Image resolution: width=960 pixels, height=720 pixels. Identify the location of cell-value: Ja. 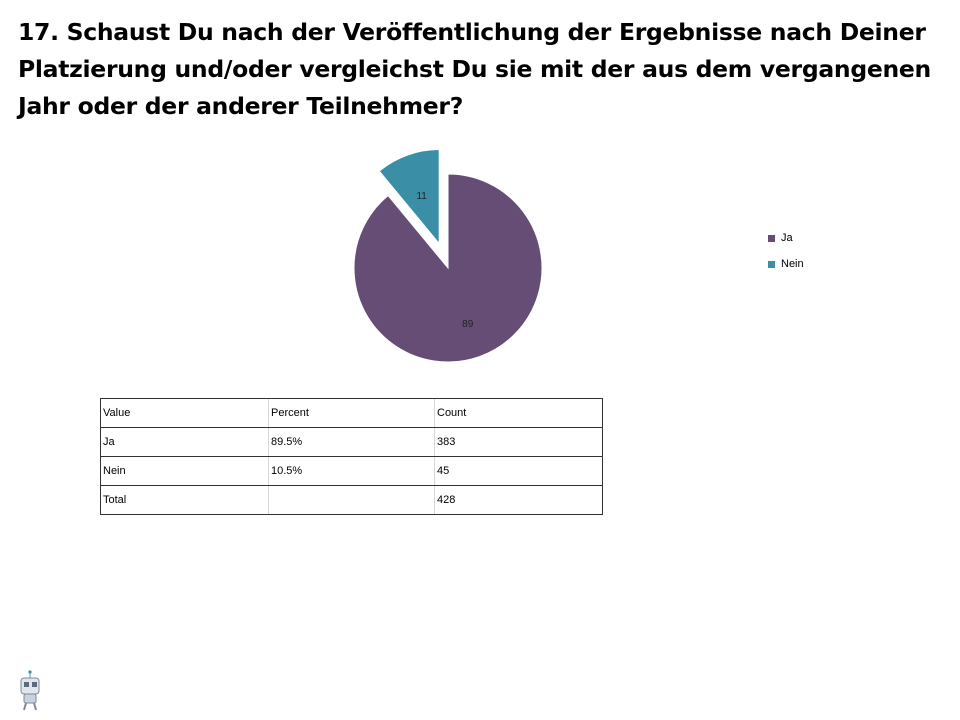
(184, 442).